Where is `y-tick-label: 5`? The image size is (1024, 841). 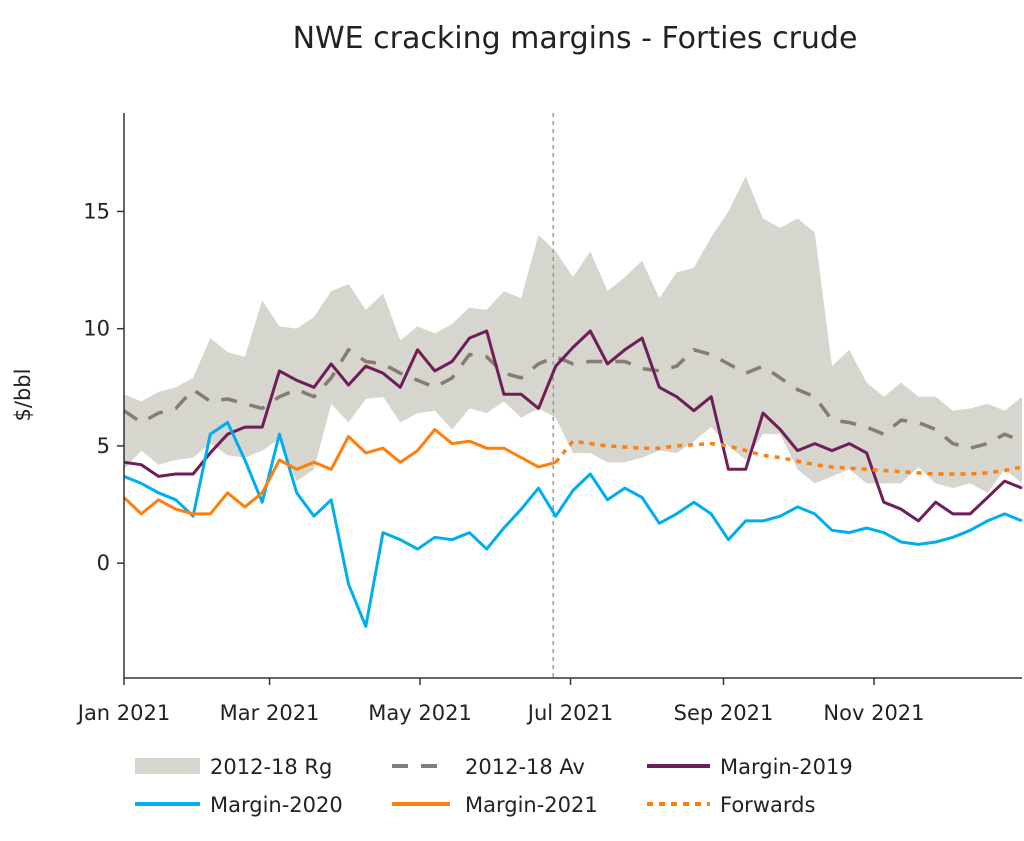
y-tick-label: 5 is located at coordinates (103, 446).